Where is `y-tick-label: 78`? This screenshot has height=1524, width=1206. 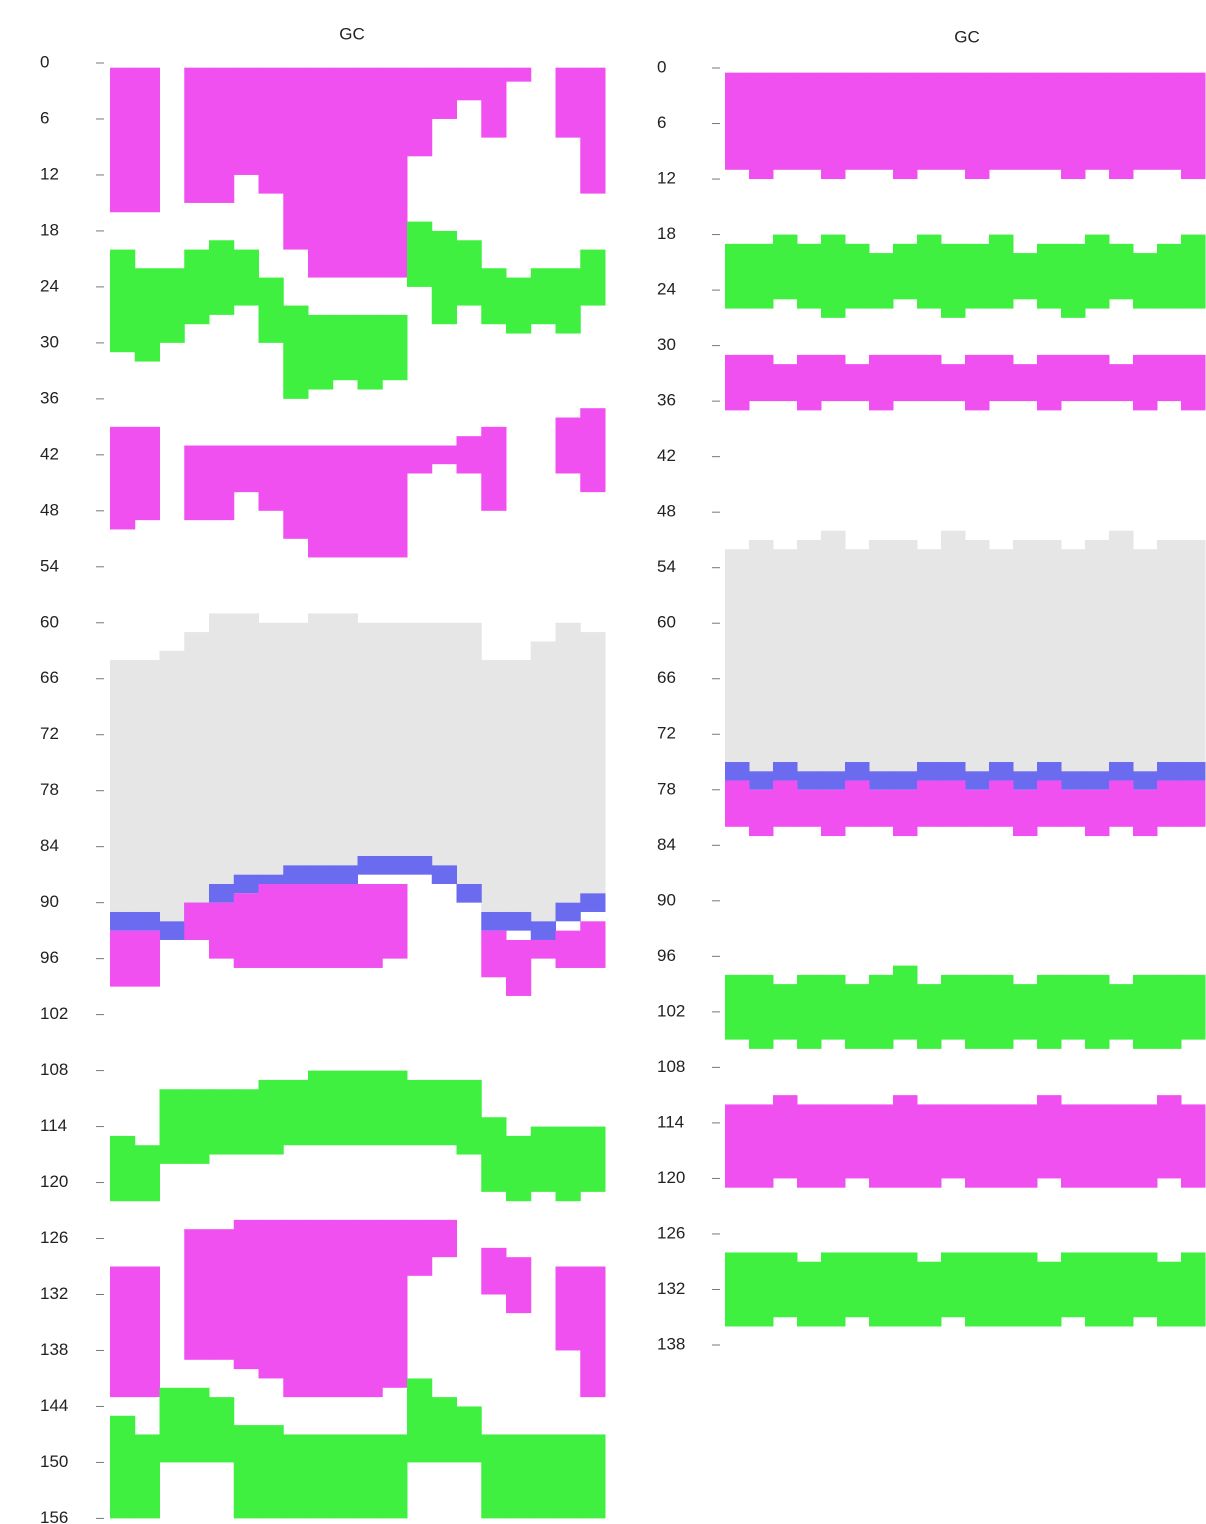
y-tick-label: 78 is located at coordinates (49, 789).